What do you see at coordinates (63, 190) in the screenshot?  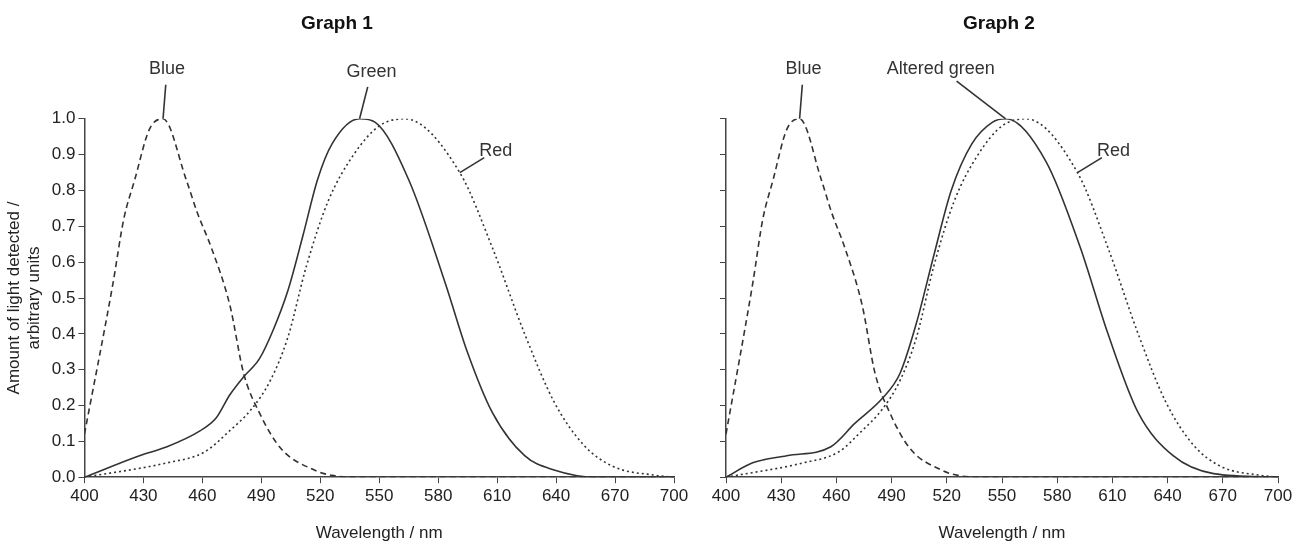 I see `y-tick-label: 0.8` at bounding box center [63, 190].